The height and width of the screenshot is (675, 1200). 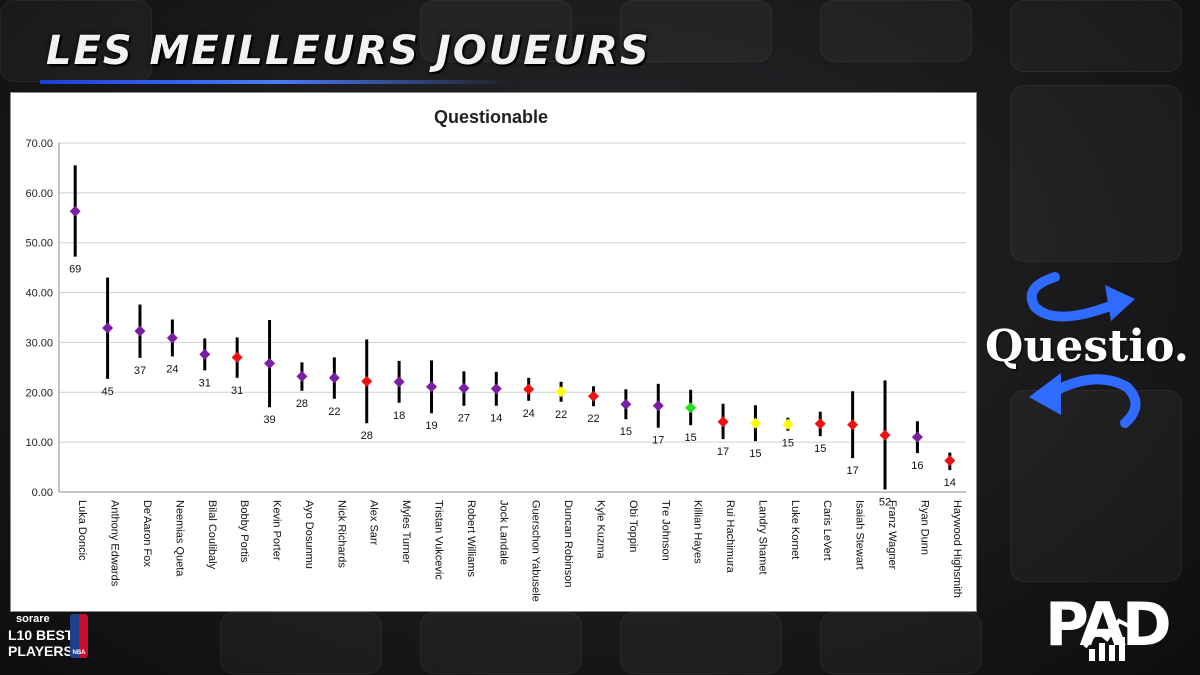 What do you see at coordinates (179, 538) in the screenshot?
I see `x-tick-label: Neemias Queta` at bounding box center [179, 538].